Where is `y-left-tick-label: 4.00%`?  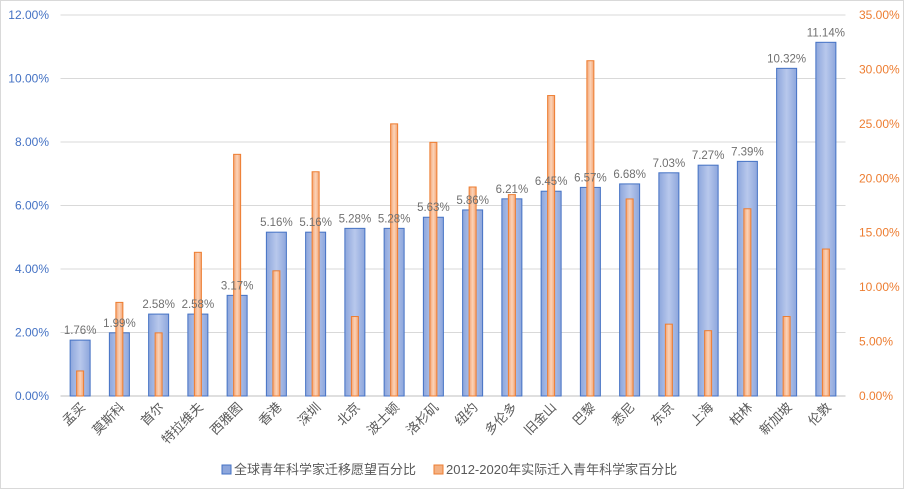 y-left-tick-label: 4.00% is located at coordinates (32, 269).